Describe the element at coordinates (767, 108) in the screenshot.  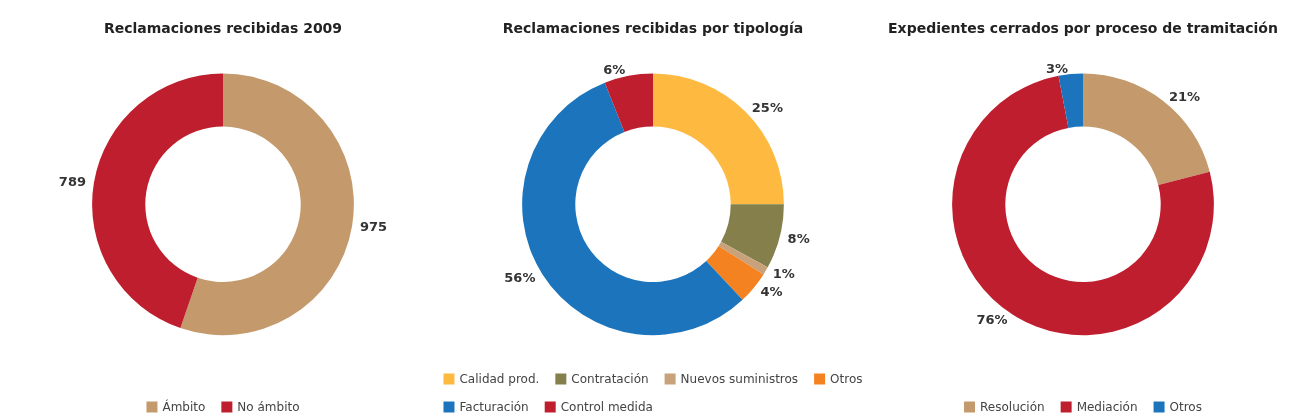
I see `data-label: 25%` at that location.